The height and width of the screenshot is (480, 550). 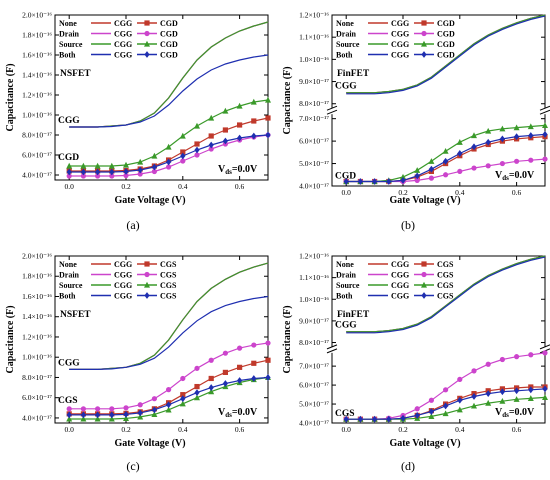 What do you see at coordinates (445, 275) in the screenshot?
I see `legend-col2-label: CGS` at bounding box center [445, 275].